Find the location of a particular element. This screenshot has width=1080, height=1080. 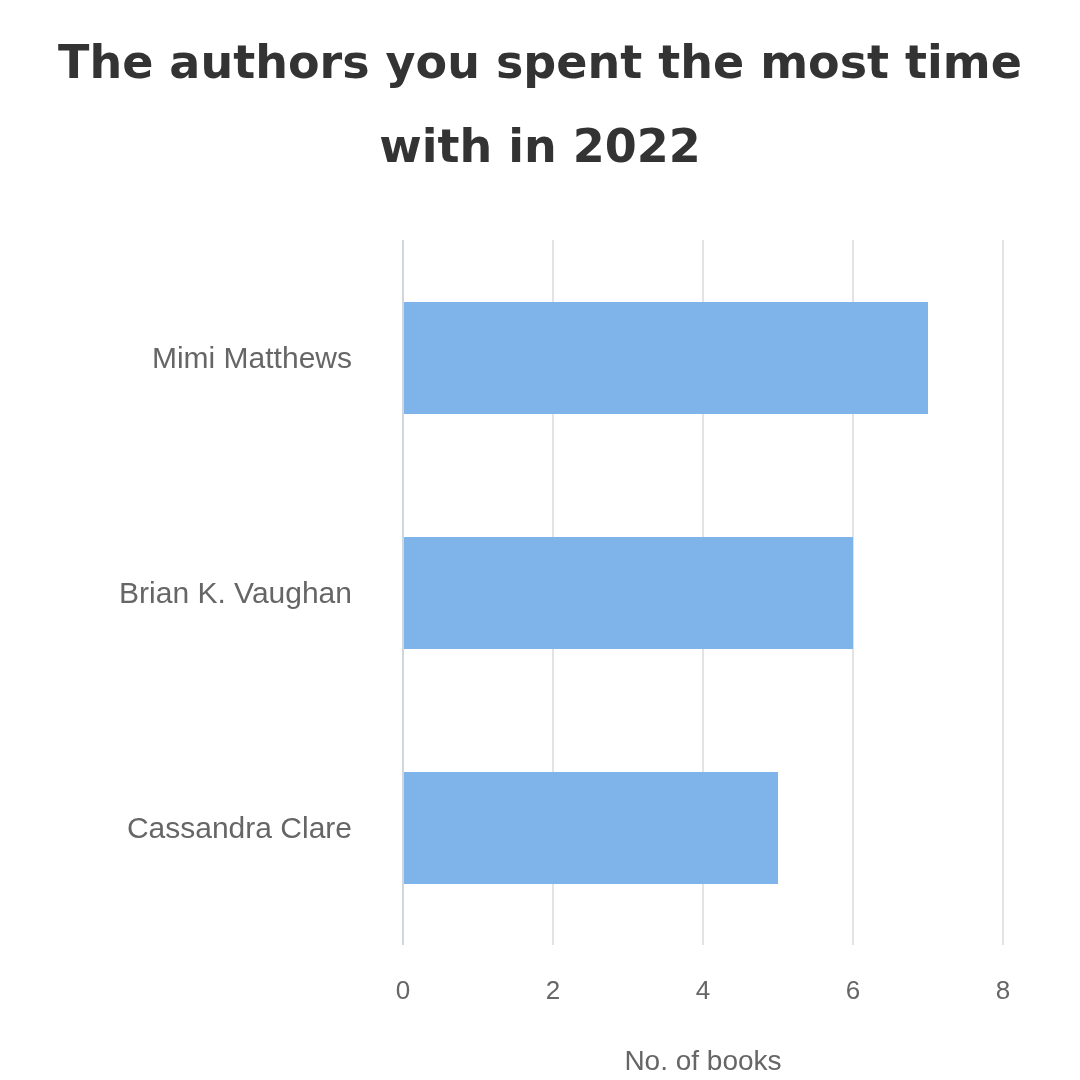

x-tick-label: 4 is located at coordinates (703, 990).